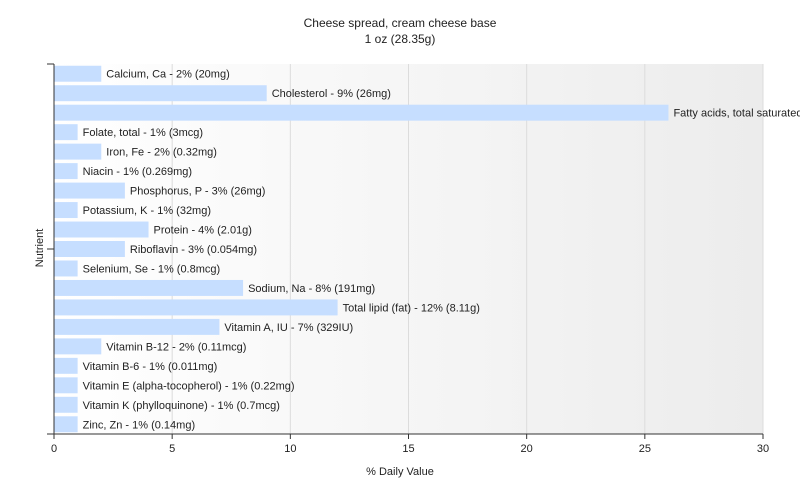 This screenshot has width=800, height=500. Describe the element at coordinates (161, 153) in the screenshot. I see `bar-label: Iron, Fe - 2% (0.32mg)` at that location.